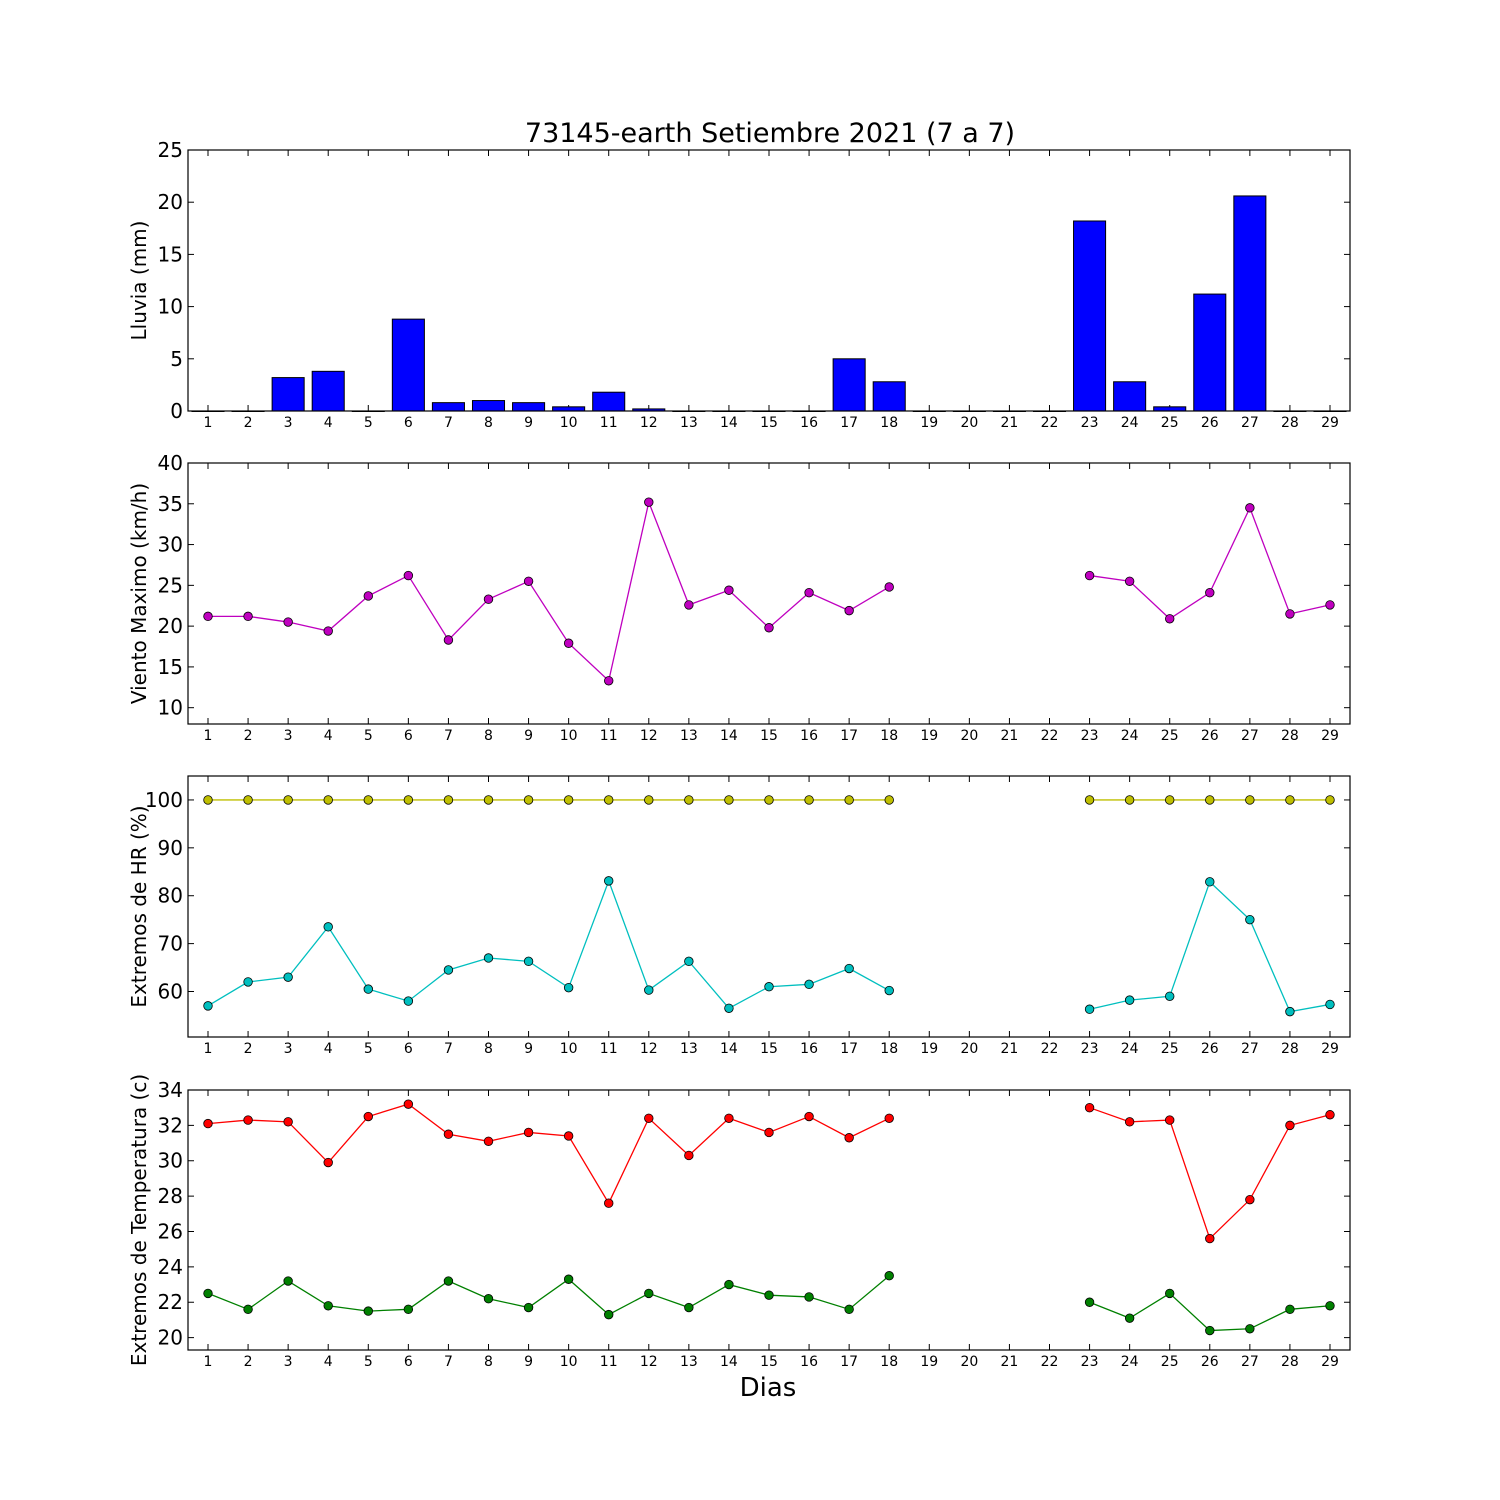  Describe the element at coordinates (929, 736) in the screenshot. I see `x-tick-label: 19` at that location.